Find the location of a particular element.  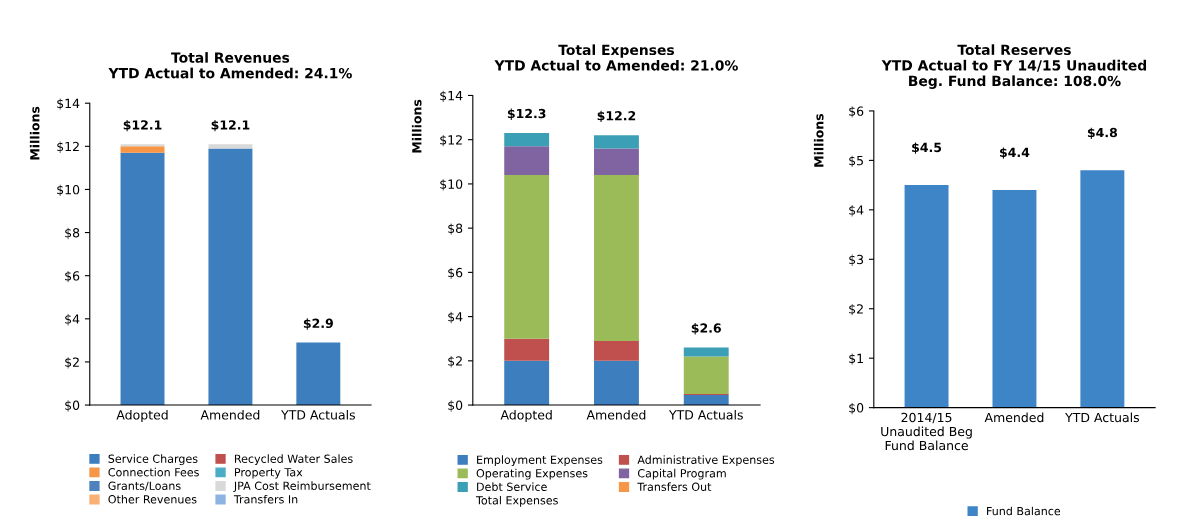

total-label: $2.6 is located at coordinates (706, 329).